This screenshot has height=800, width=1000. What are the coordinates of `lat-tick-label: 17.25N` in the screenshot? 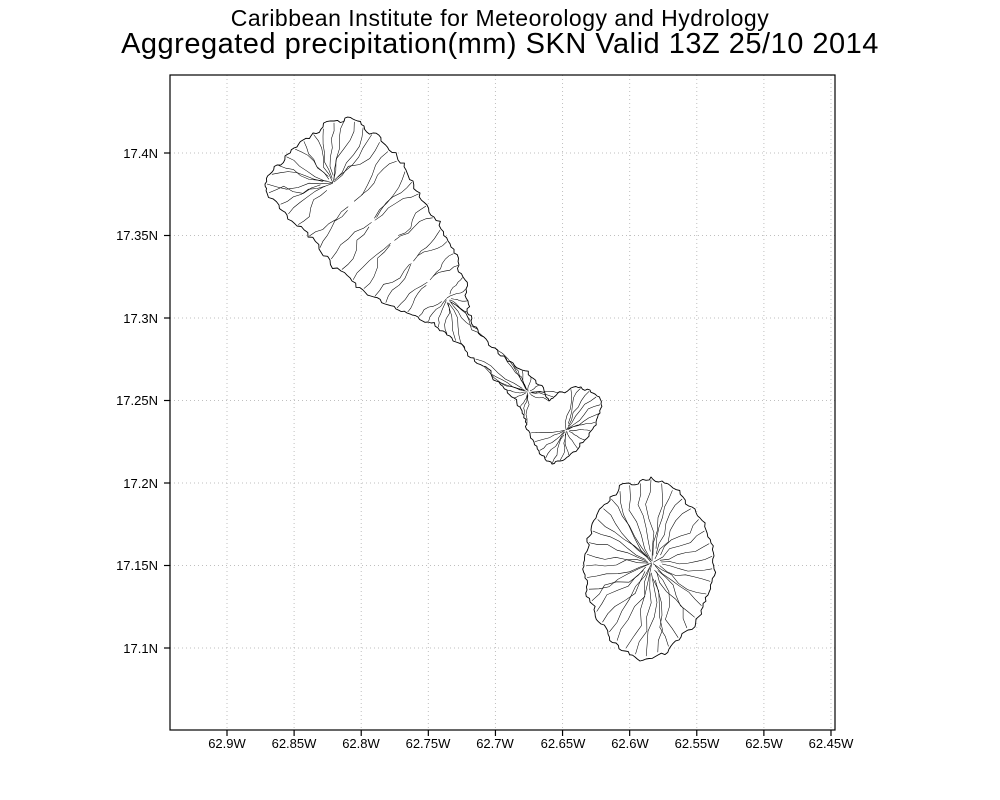 It's located at (137, 400).